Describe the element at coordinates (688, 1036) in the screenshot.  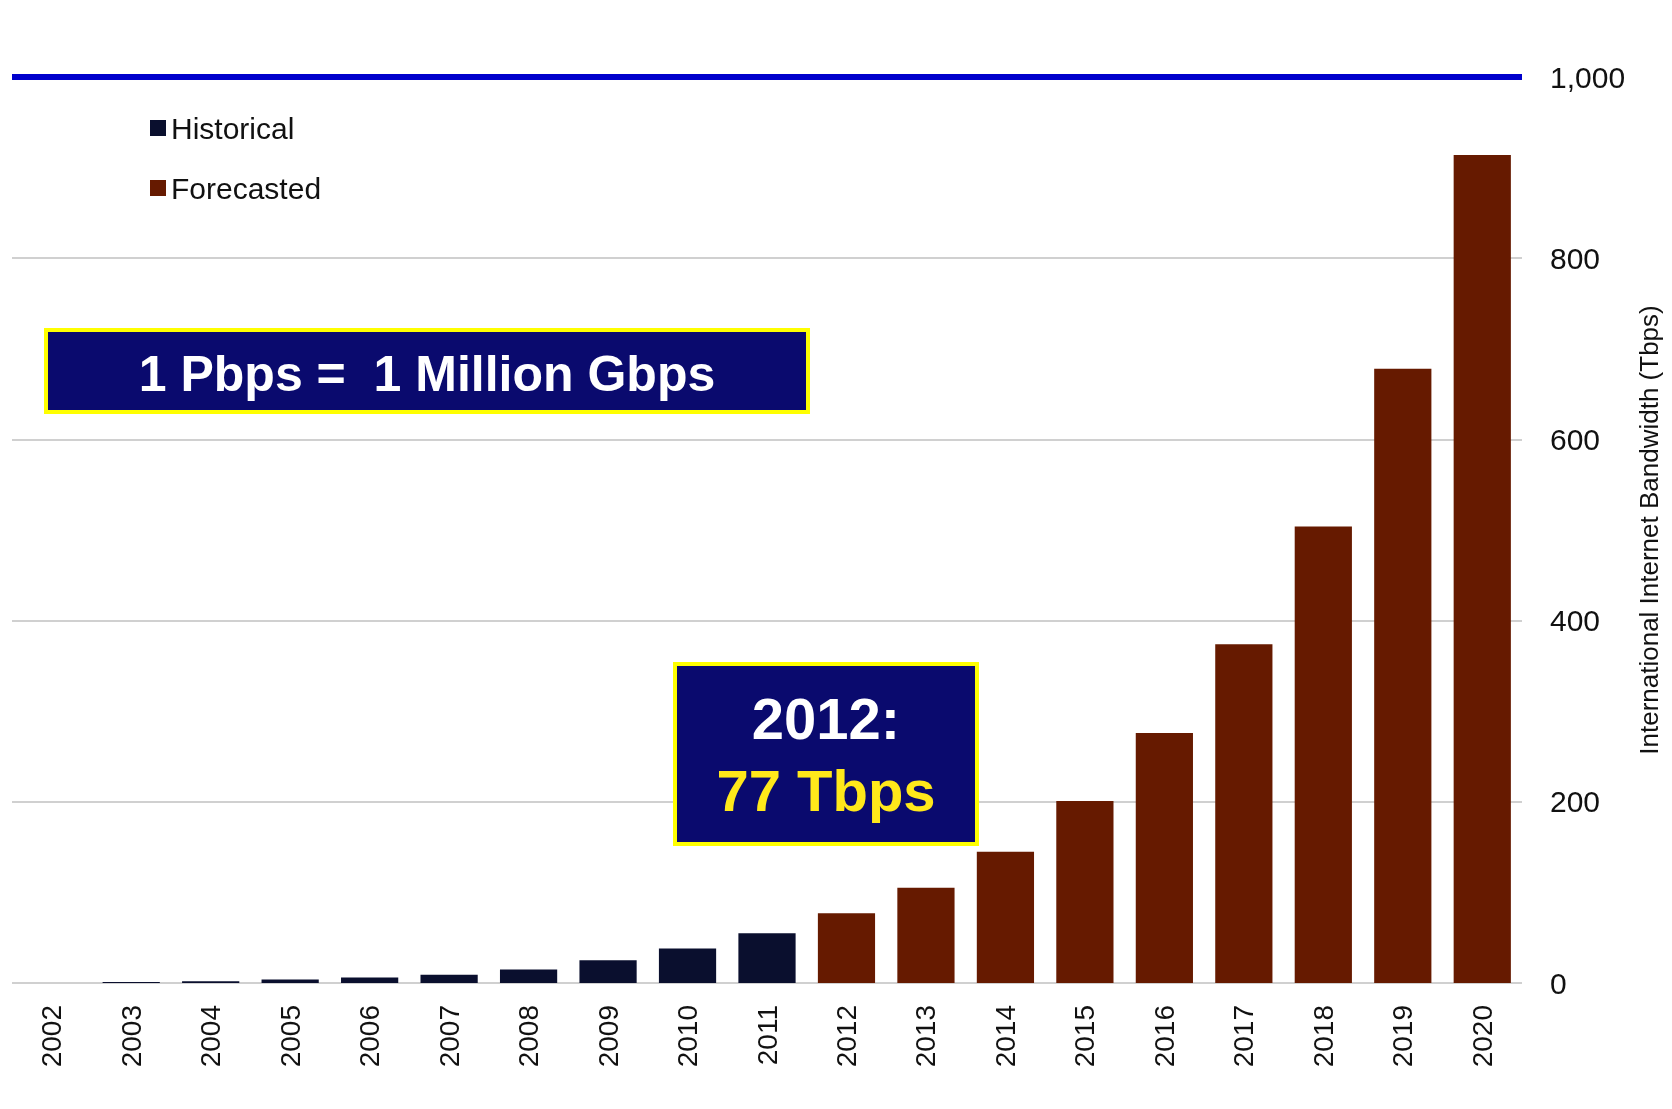
I see `x-tick-label: 2010` at that location.